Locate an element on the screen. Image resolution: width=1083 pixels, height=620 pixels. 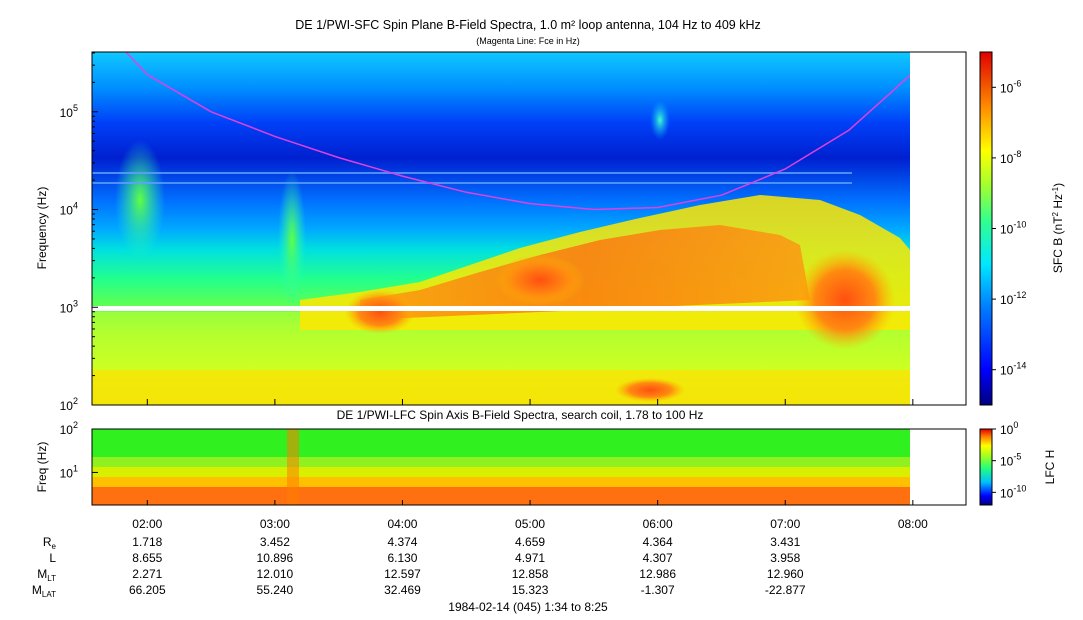
sfc-colorbar-label-exp2: -1 is located at coordinates (1055, 190).